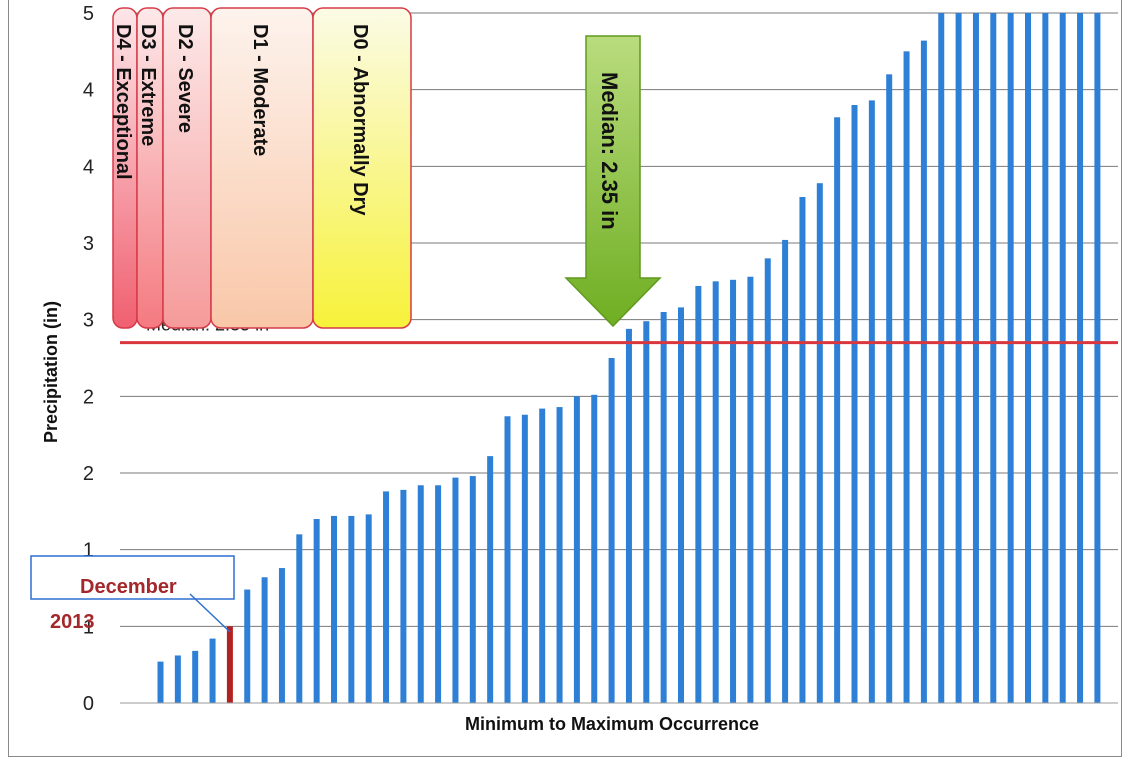  What do you see at coordinates (229, 664) in the screenshot?
I see `bar-highlight` at bounding box center [229, 664].